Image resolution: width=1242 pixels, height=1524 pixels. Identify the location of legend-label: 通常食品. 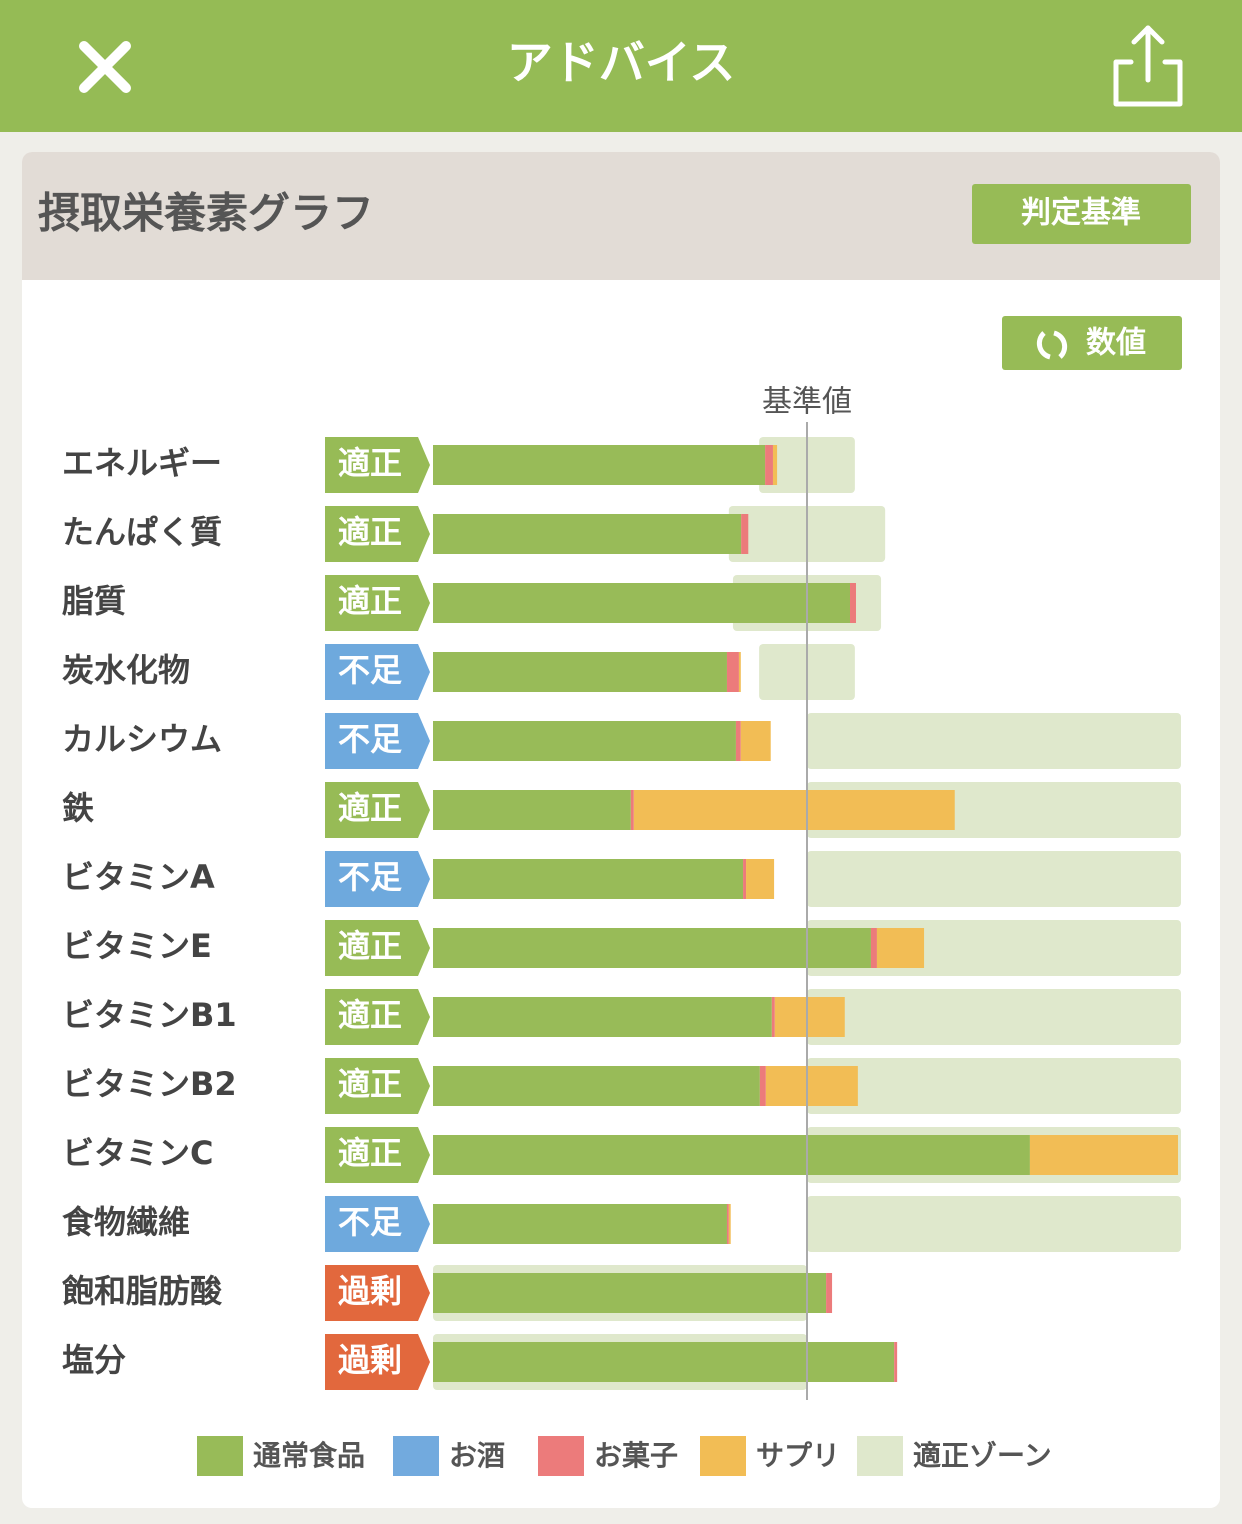
(309, 1455).